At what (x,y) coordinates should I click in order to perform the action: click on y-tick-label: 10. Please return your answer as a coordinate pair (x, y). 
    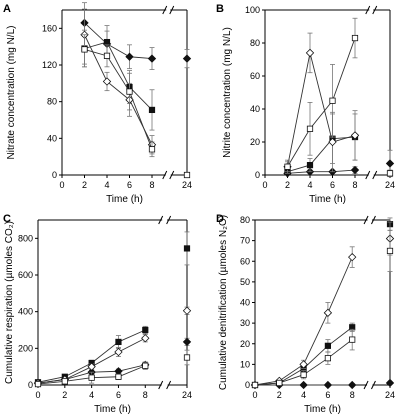
    Looking at the image, I should click on (245, 364).